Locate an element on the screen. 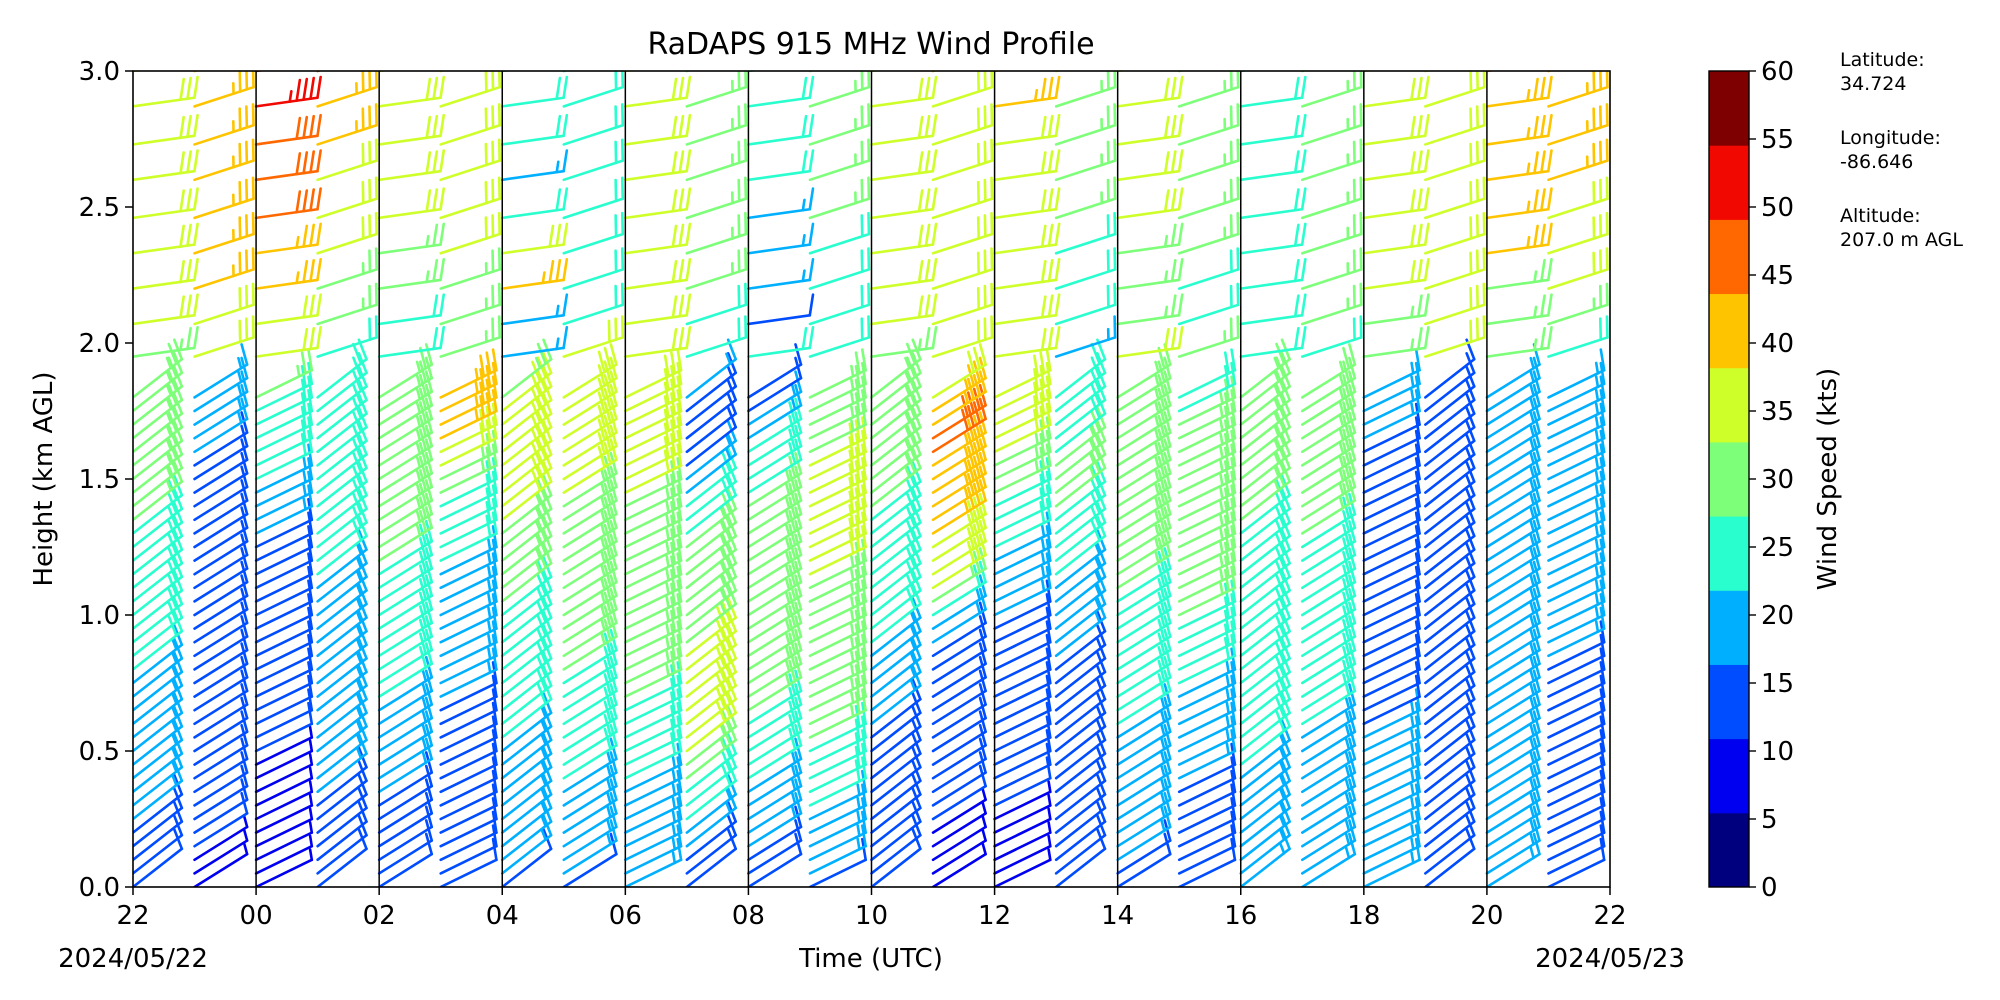 This screenshot has height=1000, width=2000. altitude-value: 207.0 m AGL is located at coordinates (1901, 240).